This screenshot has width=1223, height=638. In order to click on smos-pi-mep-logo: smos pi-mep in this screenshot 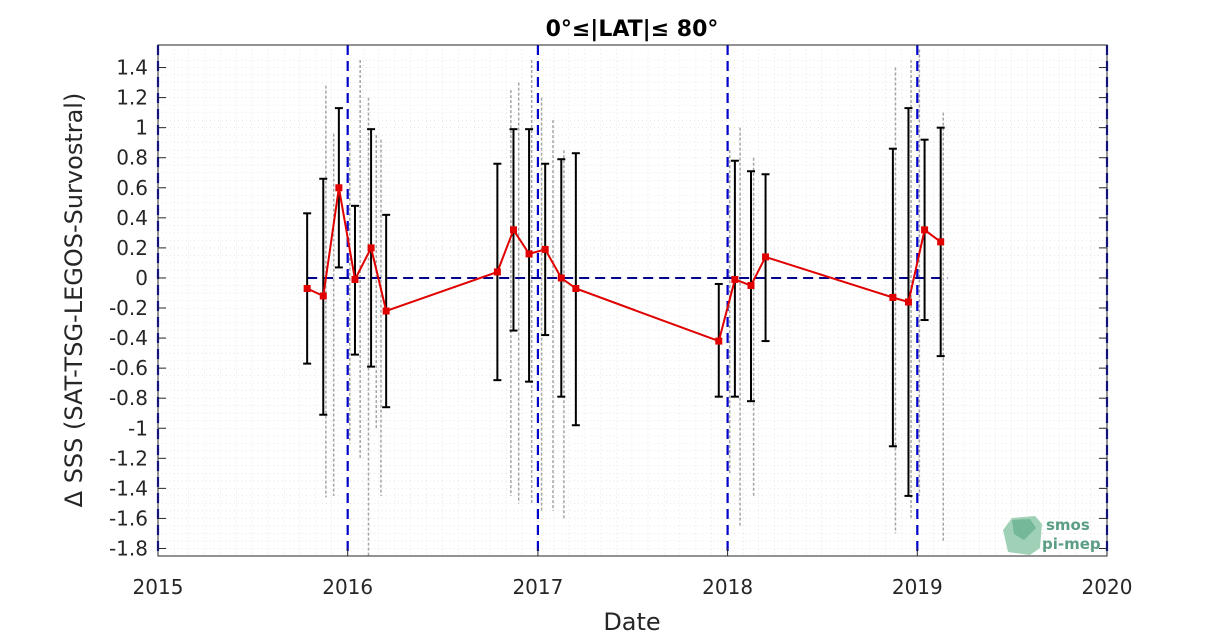, I will do `click(1052, 535)`.